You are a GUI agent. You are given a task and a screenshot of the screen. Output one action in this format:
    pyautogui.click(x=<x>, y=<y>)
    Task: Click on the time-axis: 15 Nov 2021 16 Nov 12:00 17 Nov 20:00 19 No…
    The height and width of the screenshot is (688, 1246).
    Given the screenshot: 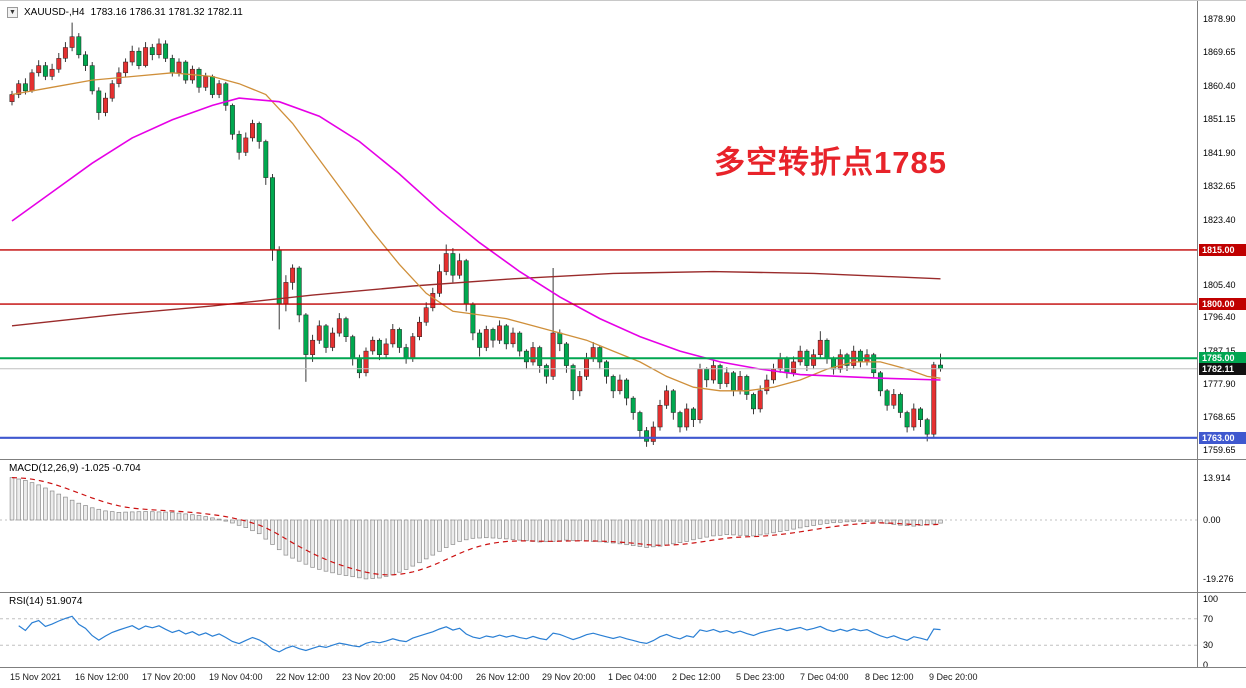 What is the action you would take?
    pyautogui.click(x=623, y=678)
    